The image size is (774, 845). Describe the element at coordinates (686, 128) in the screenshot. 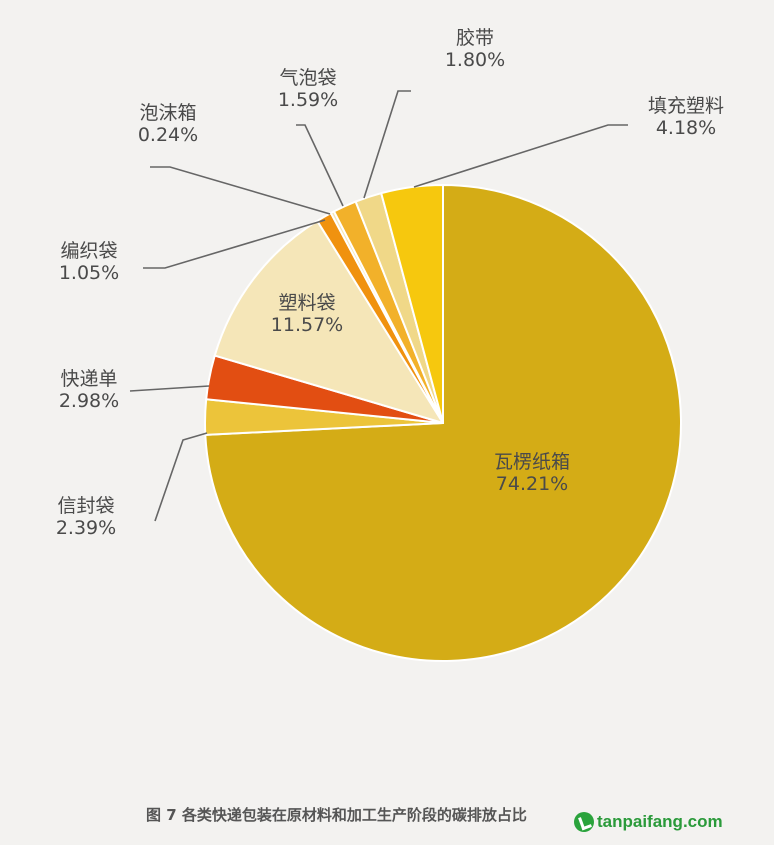

I see `slice-value-label: 4.18%` at that location.